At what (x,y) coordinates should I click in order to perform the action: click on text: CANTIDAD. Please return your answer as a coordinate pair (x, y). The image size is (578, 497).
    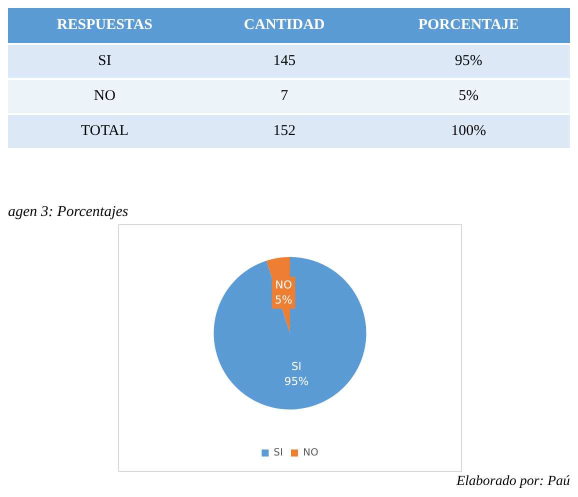
    Looking at the image, I should click on (284, 26).